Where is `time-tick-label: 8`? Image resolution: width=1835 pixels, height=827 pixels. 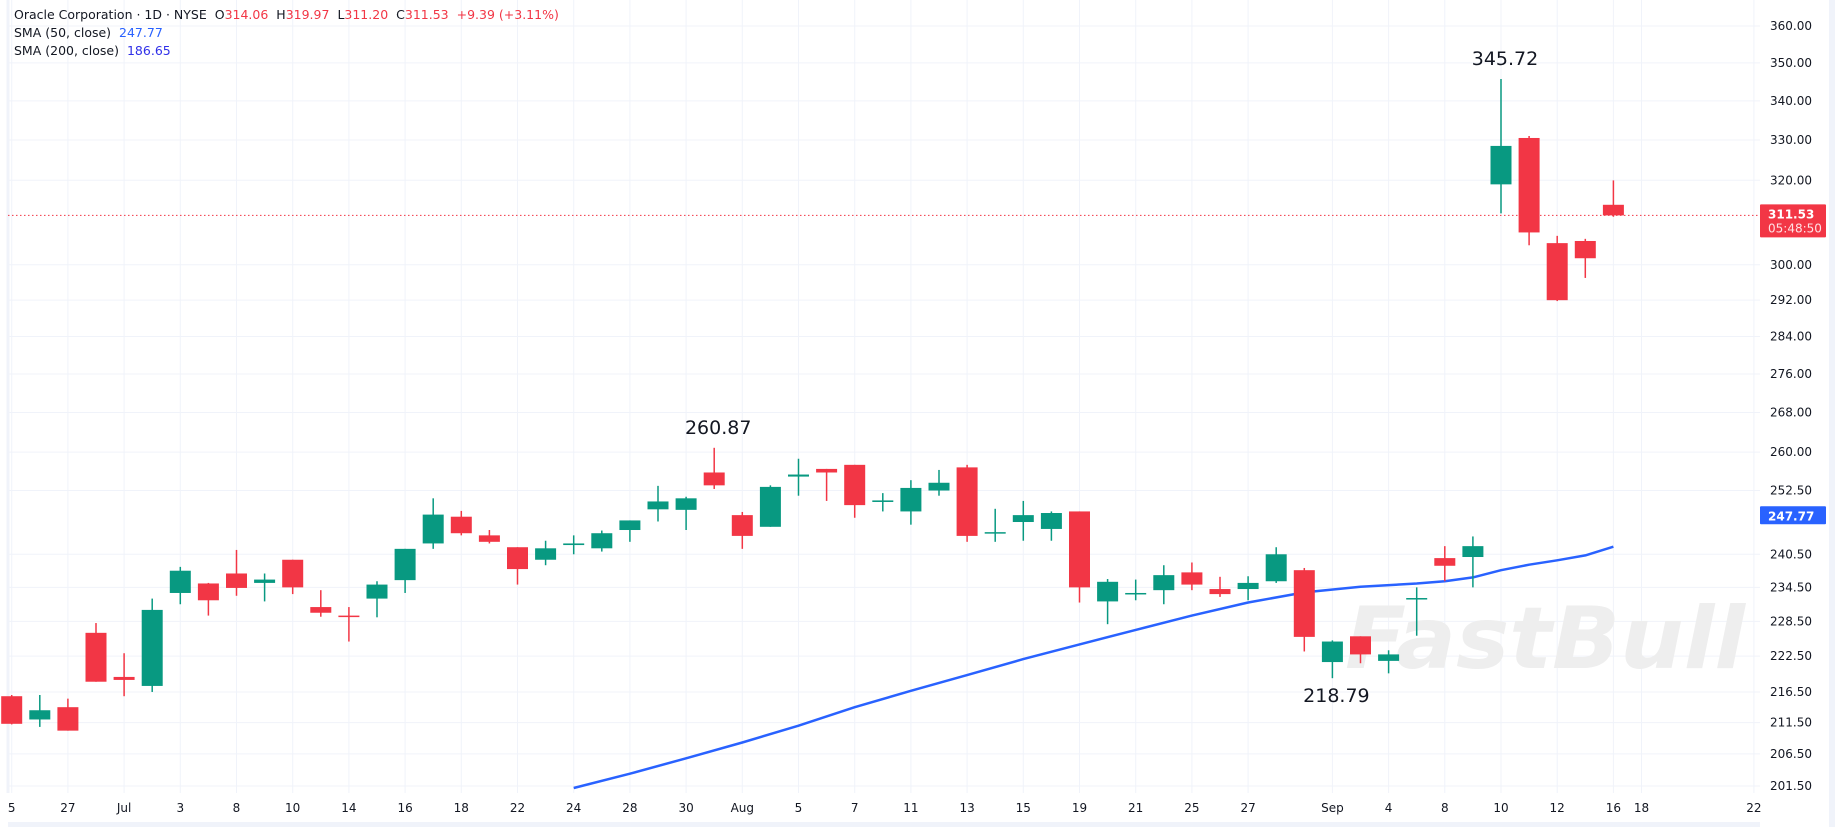 time-tick-label: 8 is located at coordinates (237, 808).